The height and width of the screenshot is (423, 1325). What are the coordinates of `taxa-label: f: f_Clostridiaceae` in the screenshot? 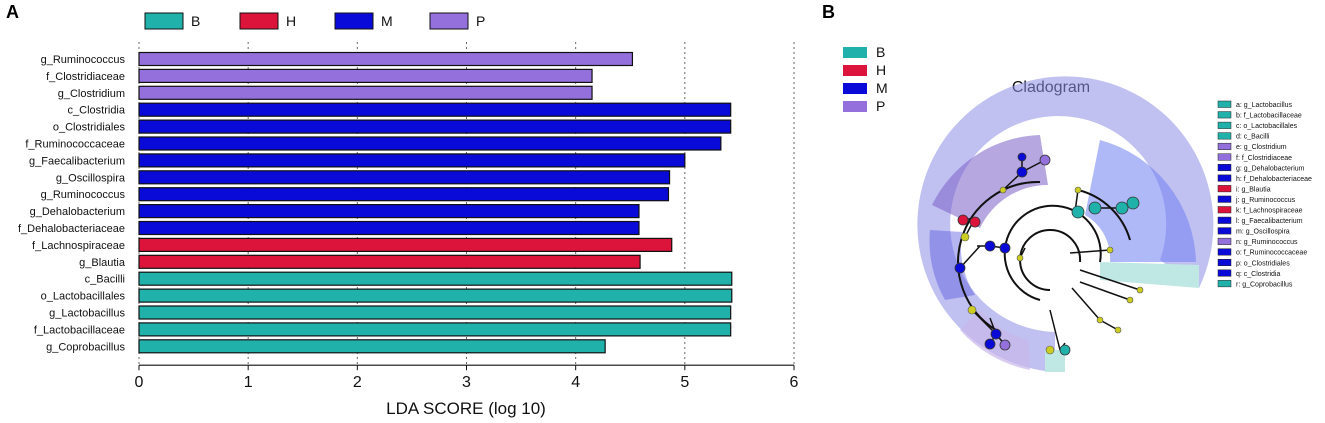 It's located at (1264, 158).